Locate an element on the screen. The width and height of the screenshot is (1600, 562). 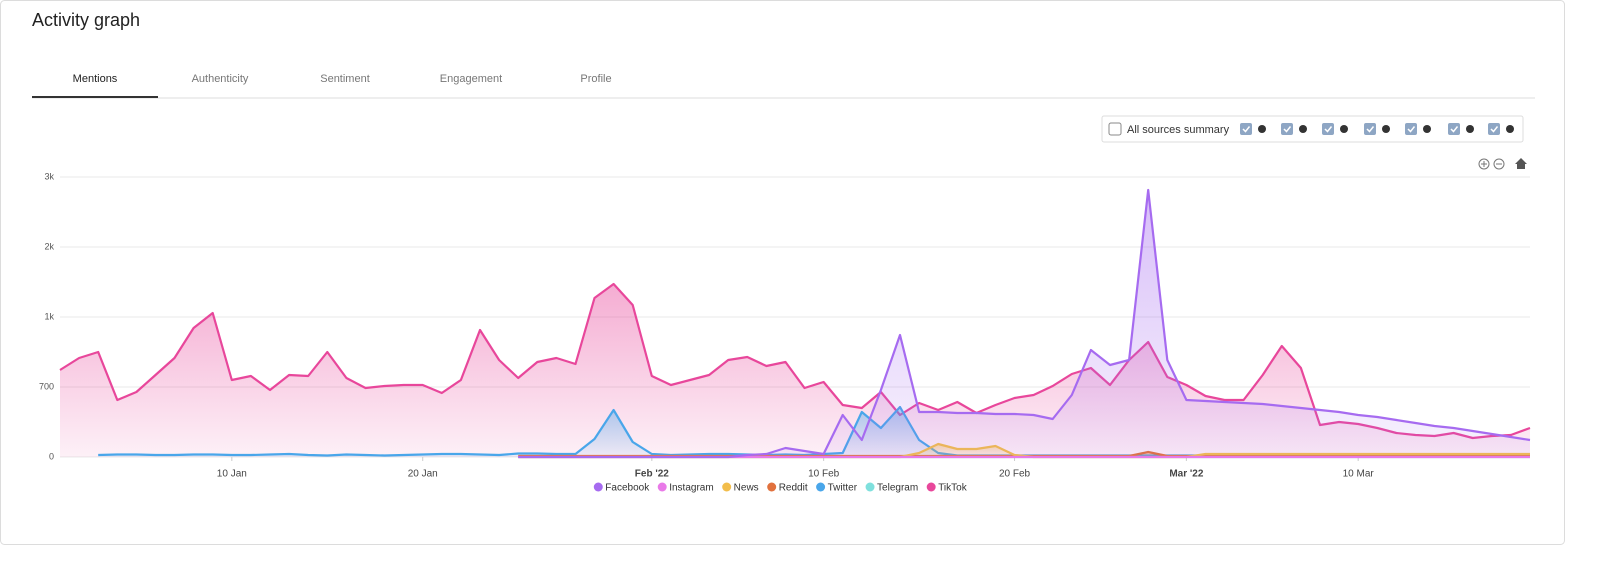
legend-item: Facebook is located at coordinates (621, 488).